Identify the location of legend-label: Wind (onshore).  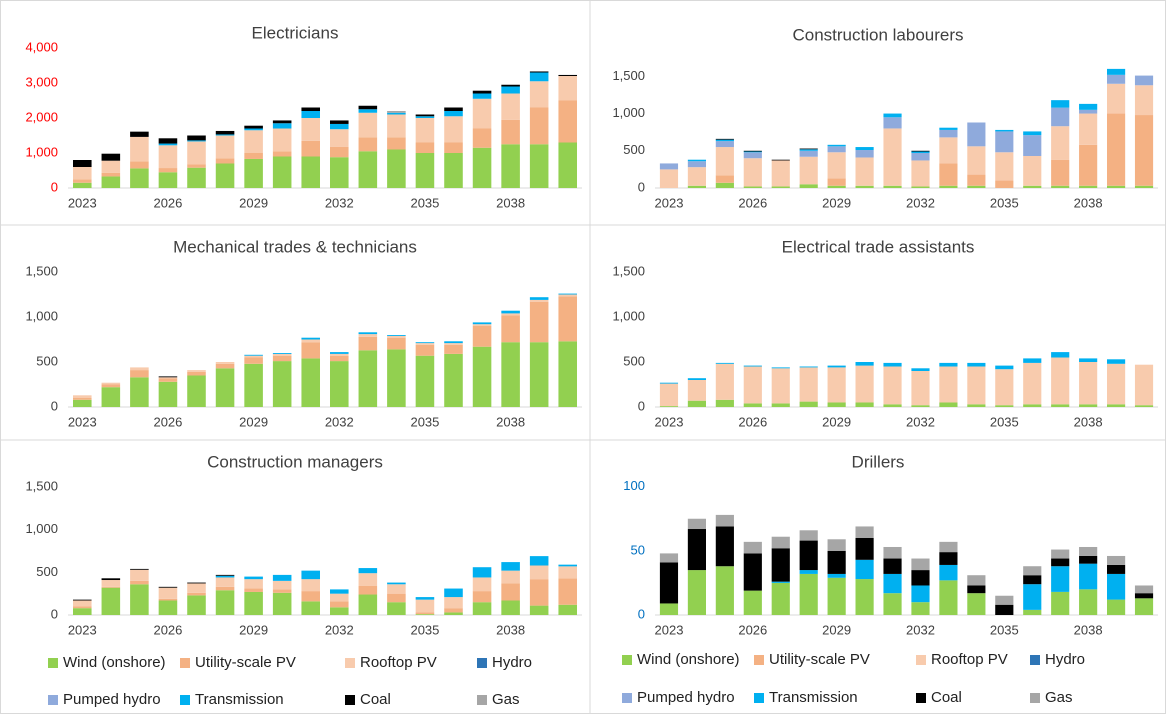
(114, 662).